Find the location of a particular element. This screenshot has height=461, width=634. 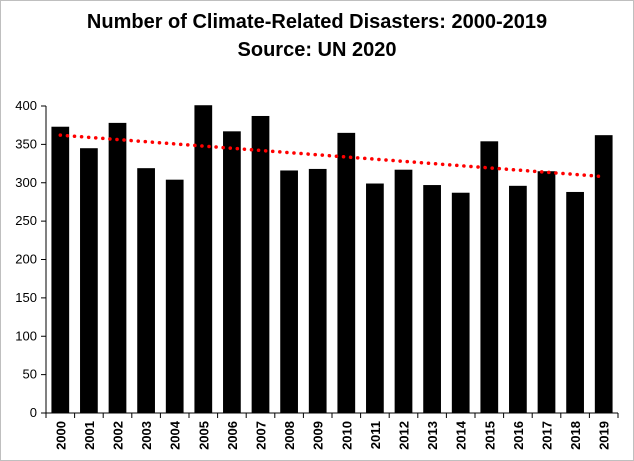

y-tick-label: 150 is located at coordinates (26, 297).